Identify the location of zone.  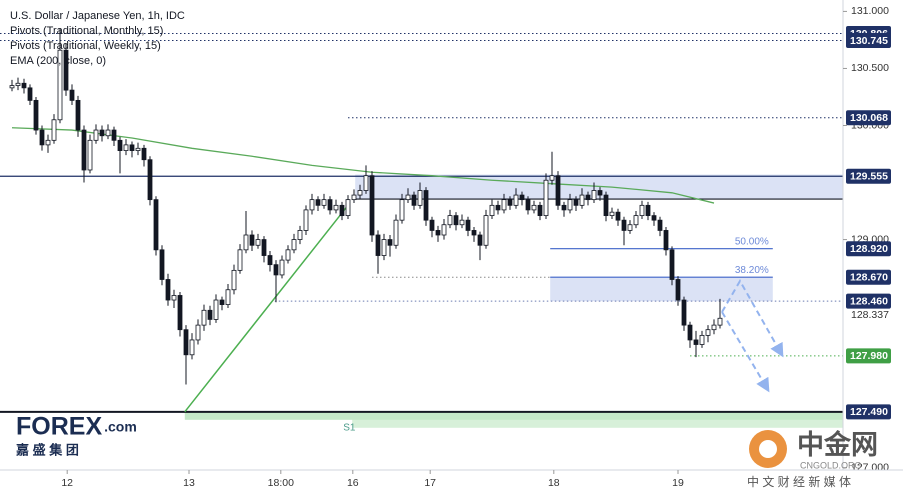
(514, 415).